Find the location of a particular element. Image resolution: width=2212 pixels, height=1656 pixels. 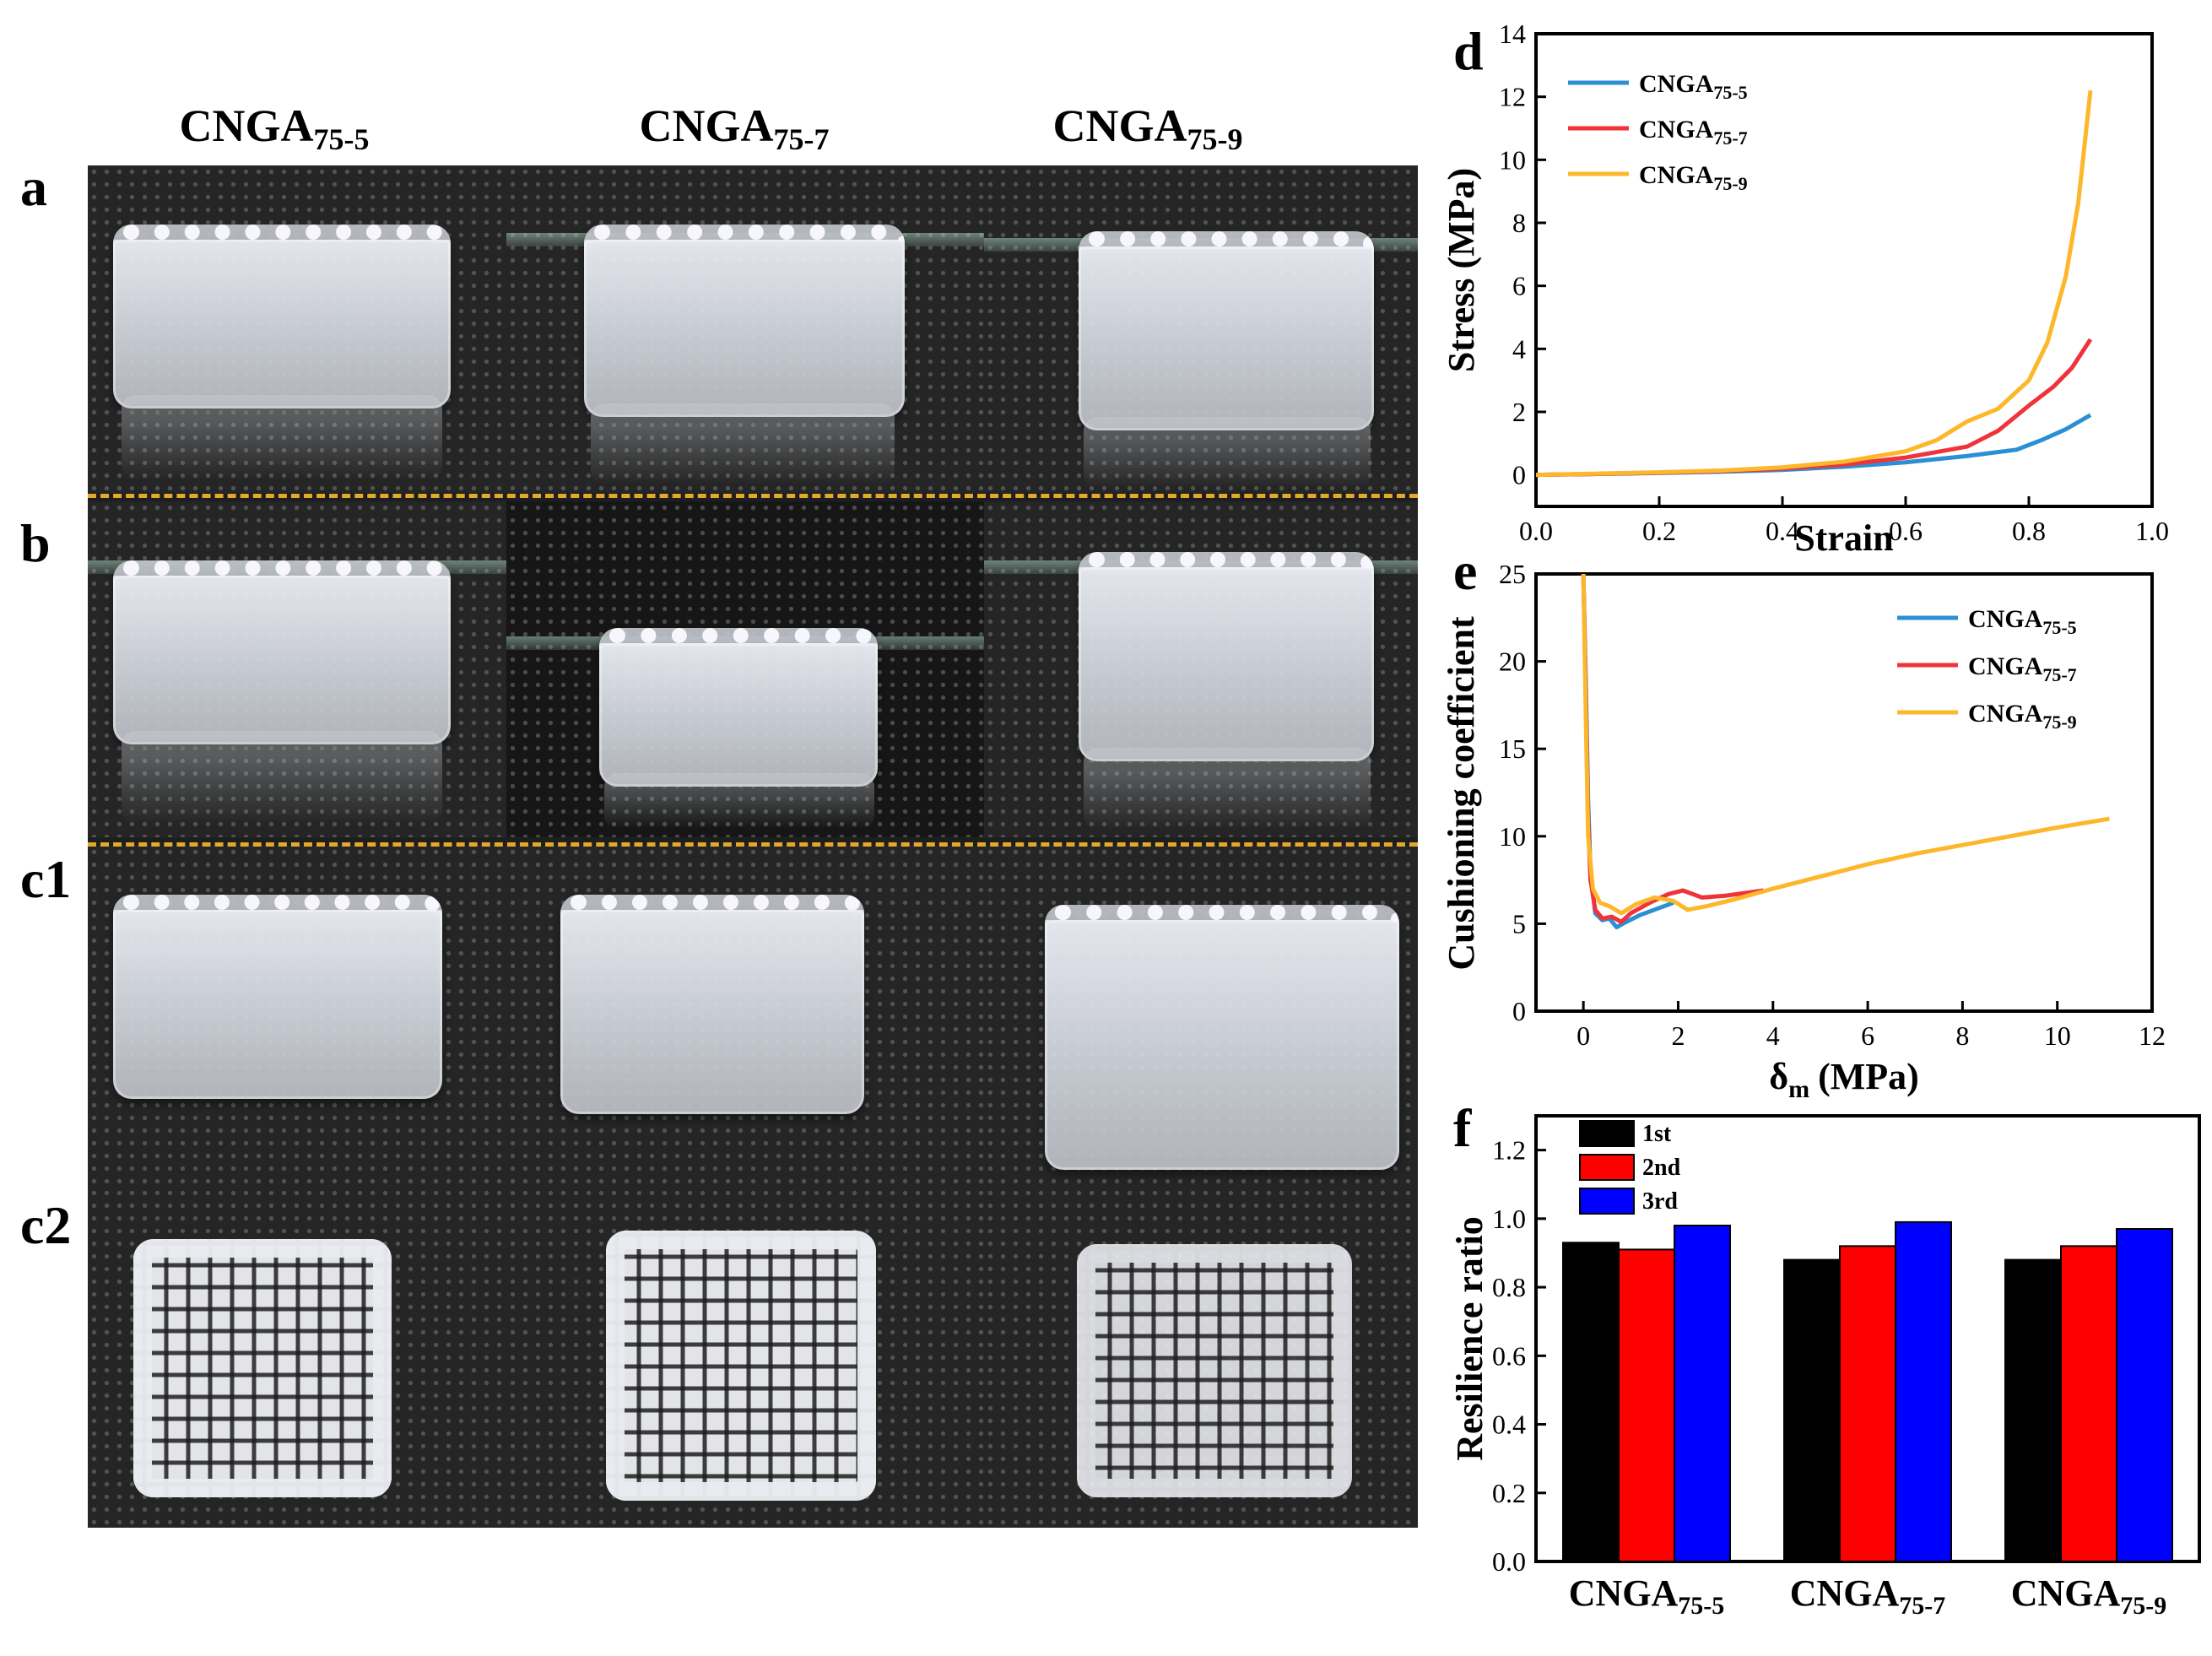

x-tick-label: 4 is located at coordinates (1773, 1035).